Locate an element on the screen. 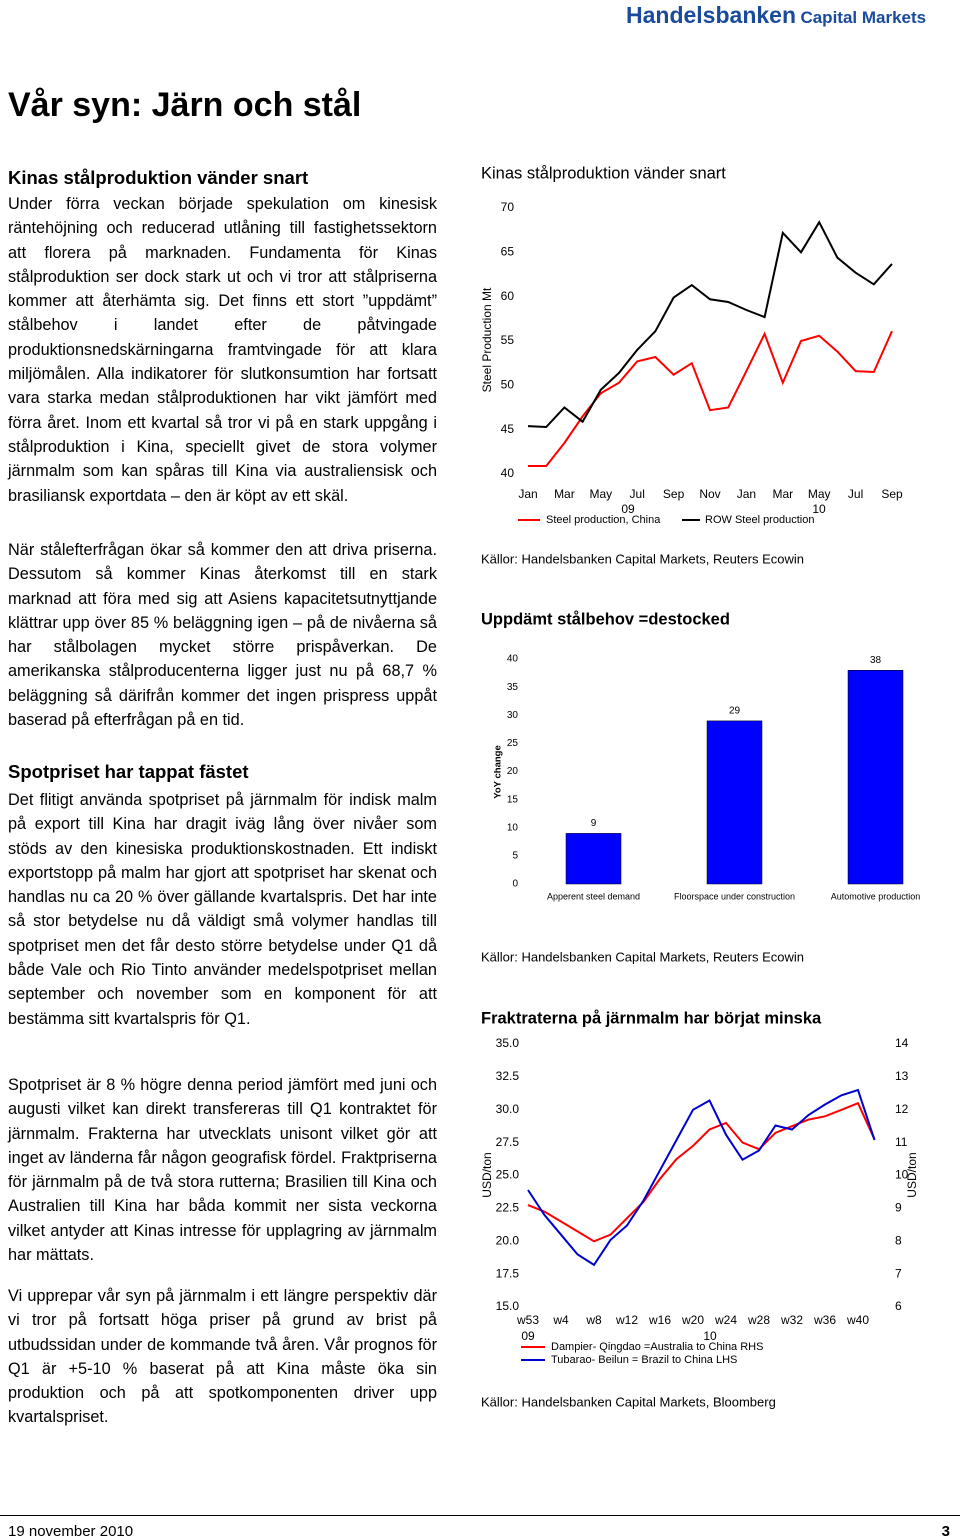  y-tick-label: 22.5 is located at coordinates (508, 1208).